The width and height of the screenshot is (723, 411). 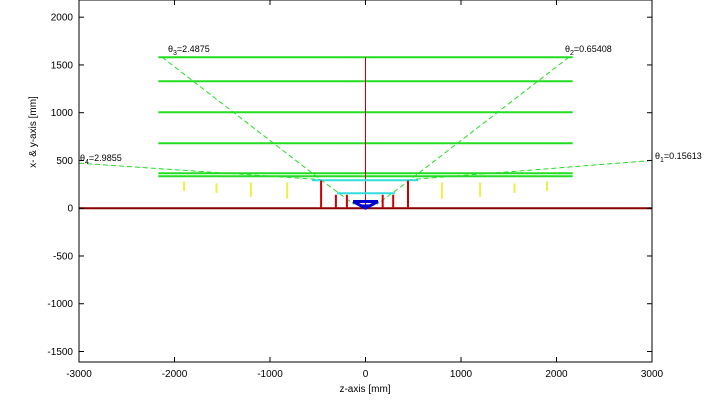 What do you see at coordinates (87, 162) in the screenshot?
I see `subscript: 4` at bounding box center [87, 162].